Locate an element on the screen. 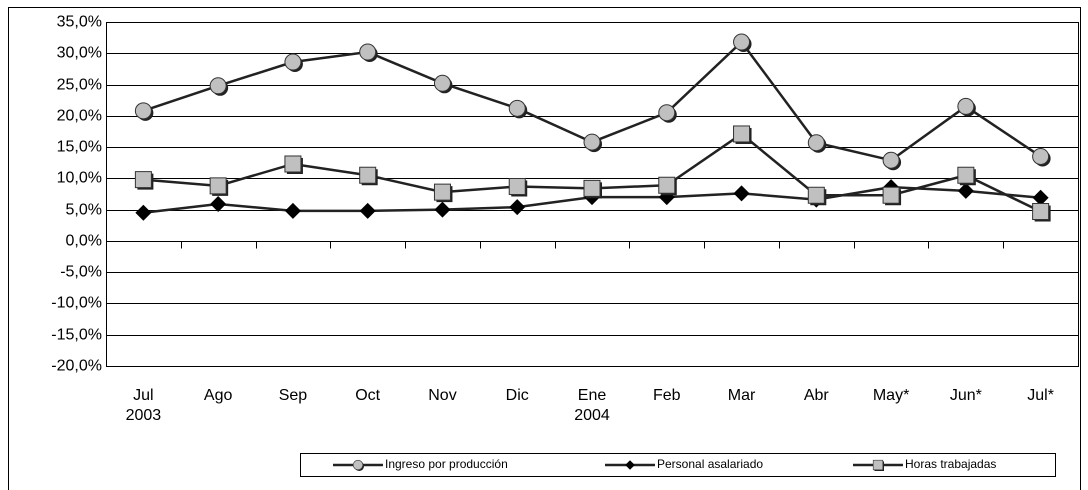 The image size is (1088, 490). legend-label: Horas trabajadas is located at coordinates (950, 464).